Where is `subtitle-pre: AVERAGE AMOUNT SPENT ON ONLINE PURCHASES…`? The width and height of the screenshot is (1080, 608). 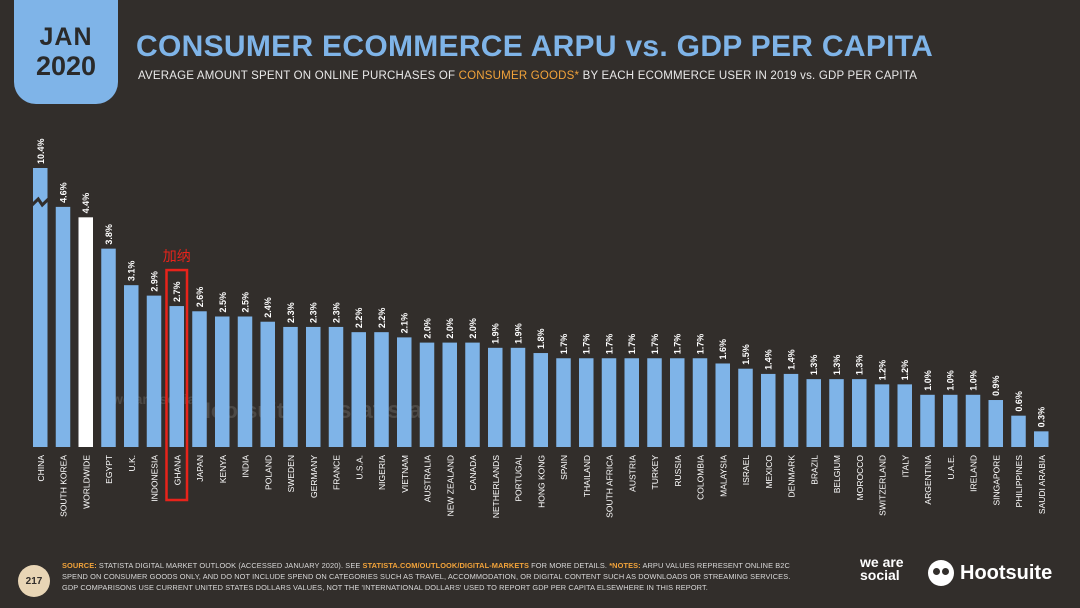 subtitle-pre: AVERAGE AMOUNT SPENT ON ONLINE PURCHASES… is located at coordinates (298, 76).